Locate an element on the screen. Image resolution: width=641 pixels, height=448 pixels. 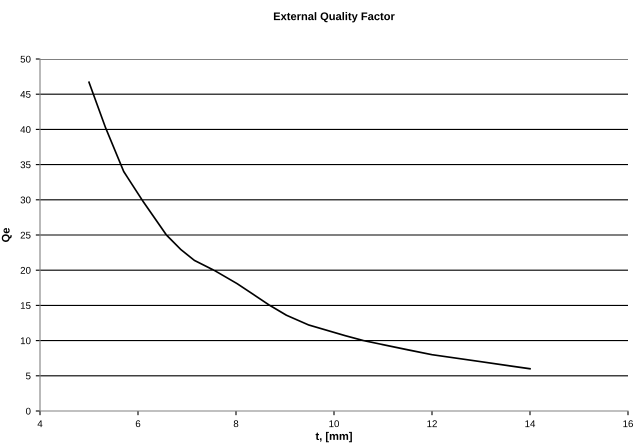
y-tick-label: 20 is located at coordinates (25, 270).